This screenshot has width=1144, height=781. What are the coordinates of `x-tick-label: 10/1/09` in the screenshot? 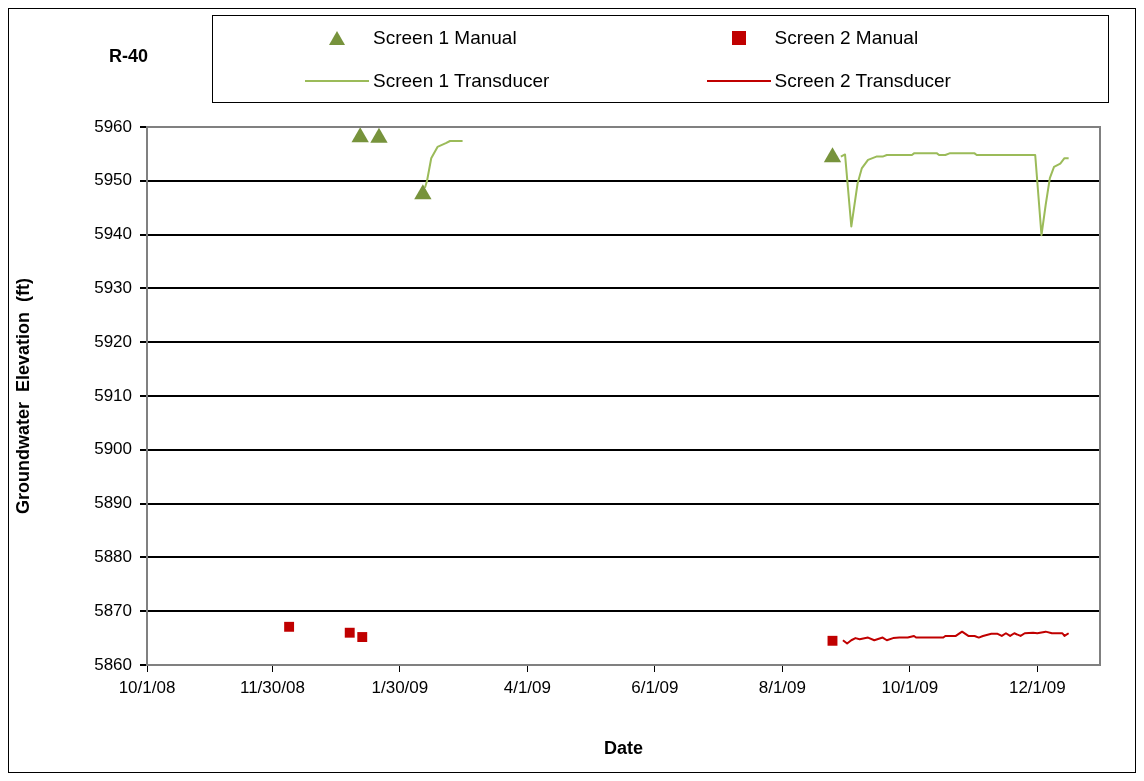 It's located at (910, 687).